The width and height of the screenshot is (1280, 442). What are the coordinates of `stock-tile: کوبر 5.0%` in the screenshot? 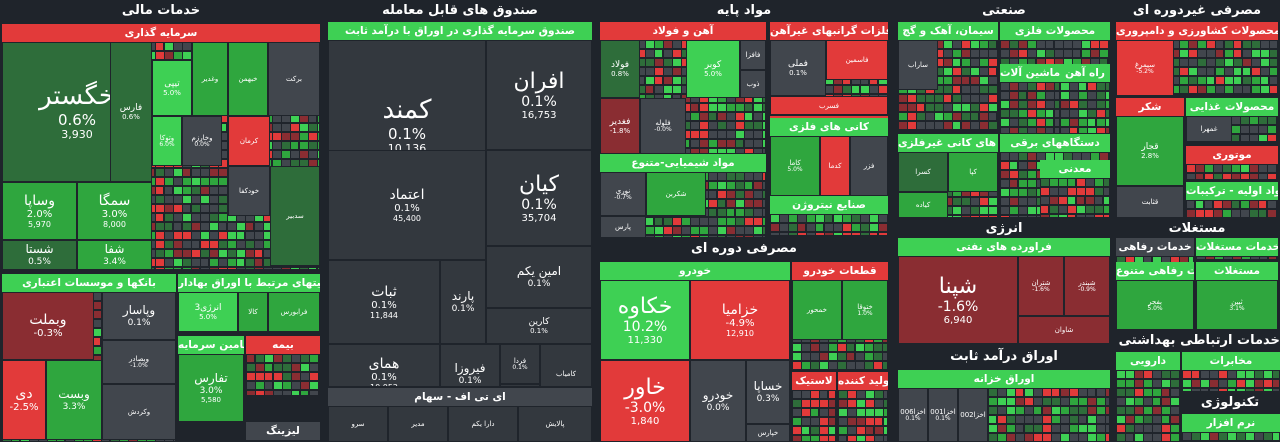 It's located at (713, 69).